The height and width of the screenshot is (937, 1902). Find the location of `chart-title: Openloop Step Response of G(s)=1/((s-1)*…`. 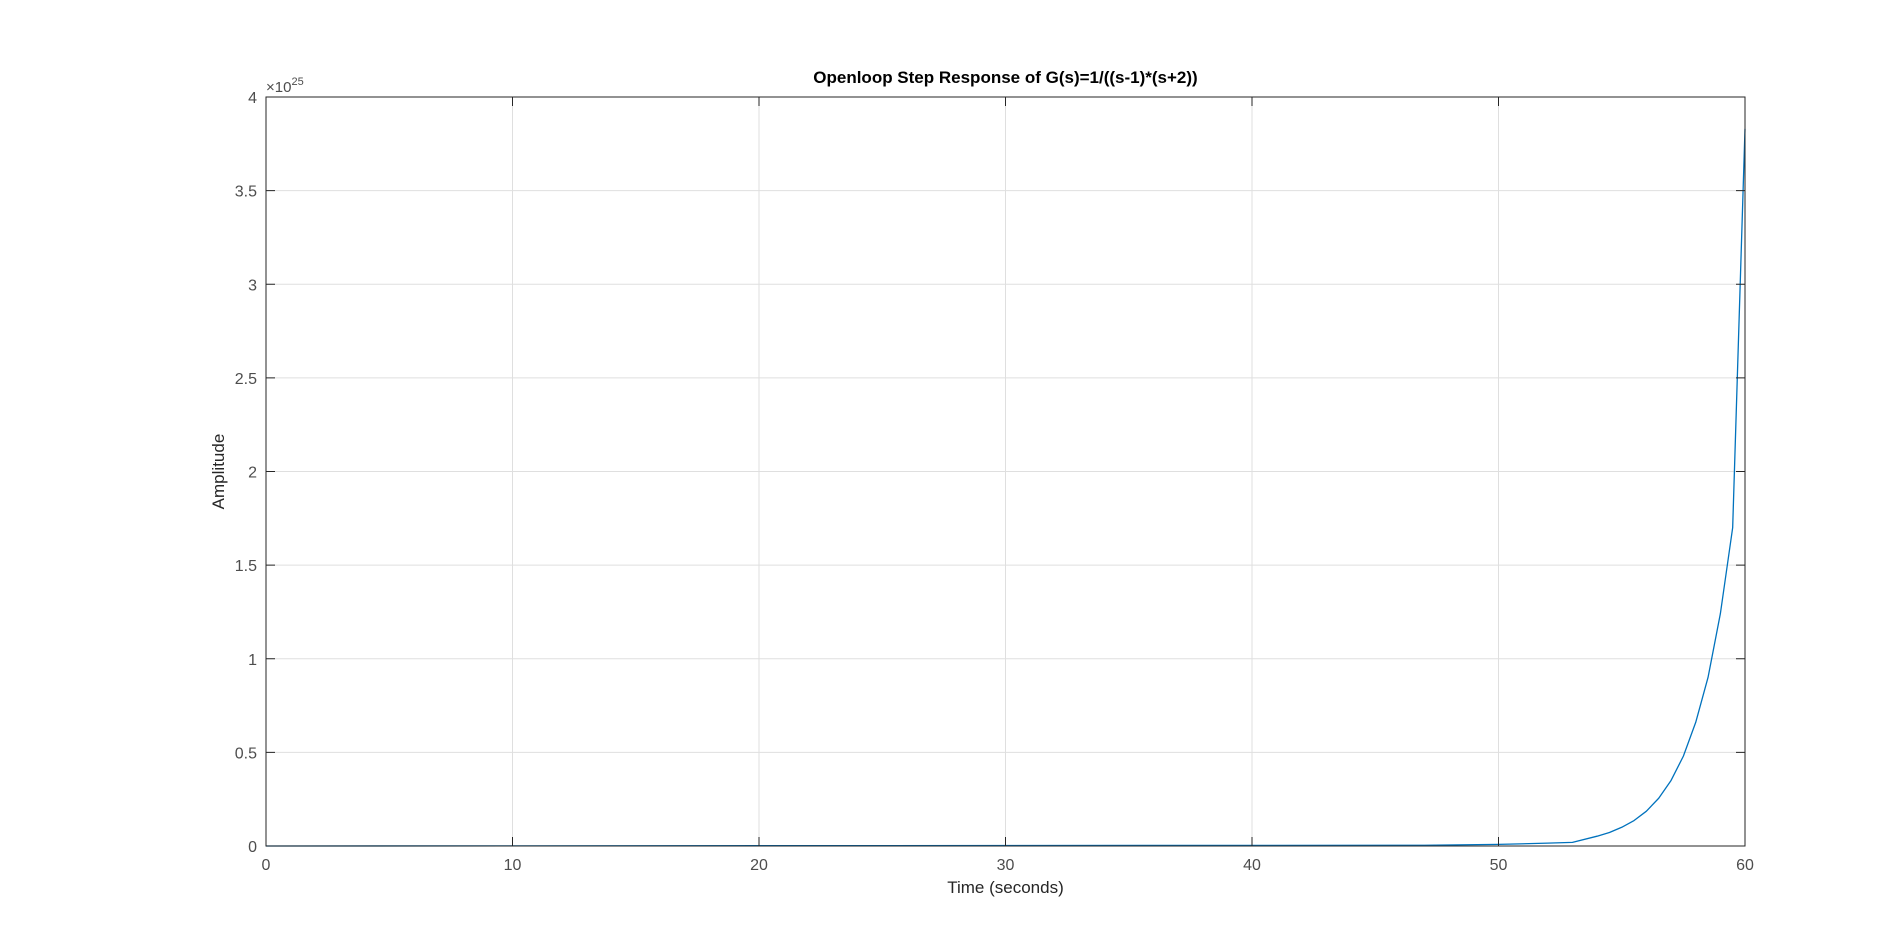

chart-title: Openloop Step Response of G(s)=1/((s-1)*… is located at coordinates (1005, 77).